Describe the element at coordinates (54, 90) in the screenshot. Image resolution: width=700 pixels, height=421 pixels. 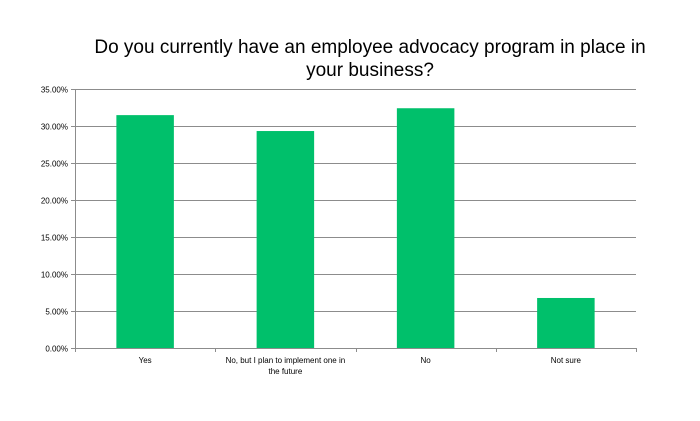
I see `y-tick-label: 35.00%` at that location.